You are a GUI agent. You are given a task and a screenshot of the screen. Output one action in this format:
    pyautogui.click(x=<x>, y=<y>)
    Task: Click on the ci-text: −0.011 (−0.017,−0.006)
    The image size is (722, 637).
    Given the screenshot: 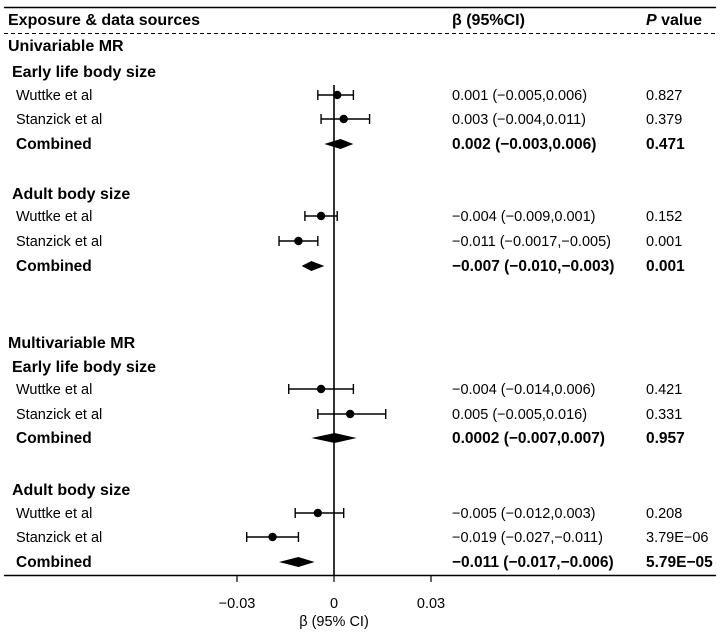 What is the action you would take?
    pyautogui.click(x=533, y=562)
    